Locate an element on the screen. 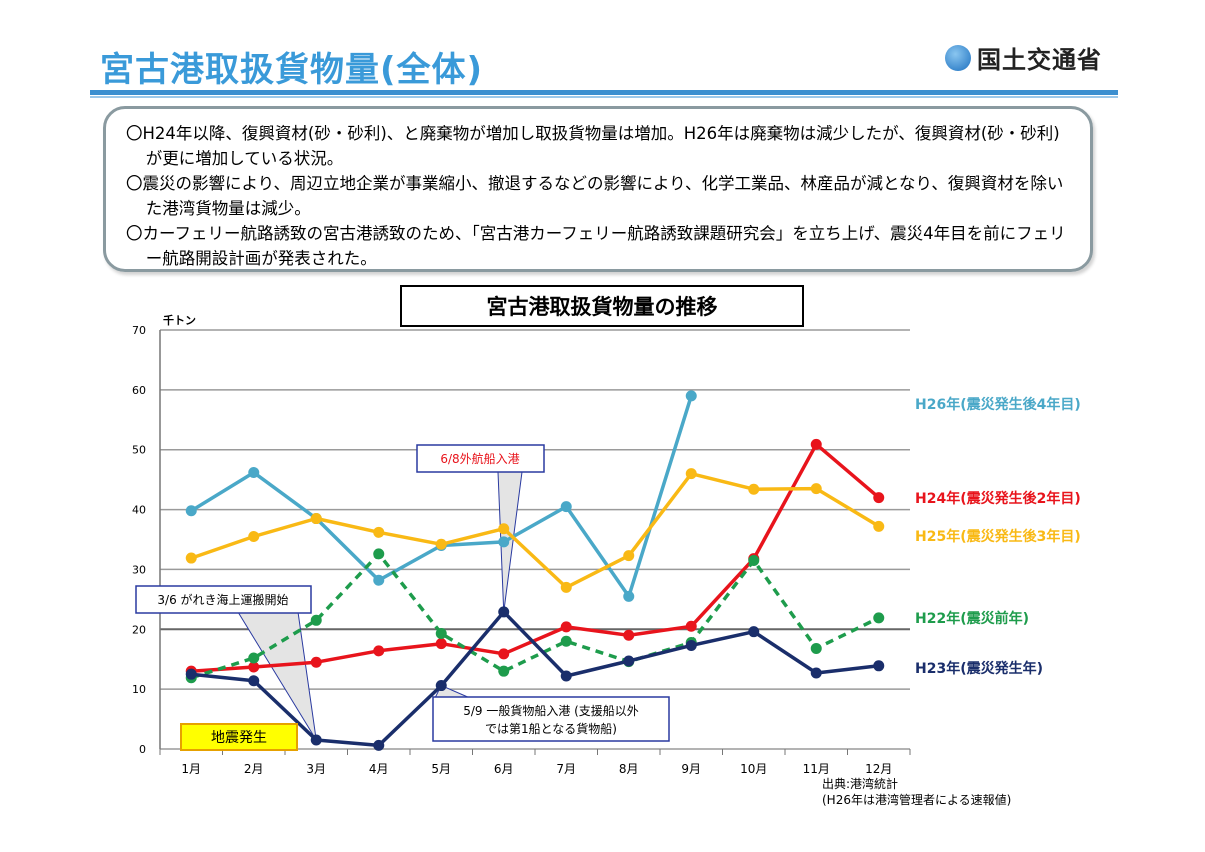 The width and height of the screenshot is (1205, 852). x-tick-label: 11月 is located at coordinates (816, 769).